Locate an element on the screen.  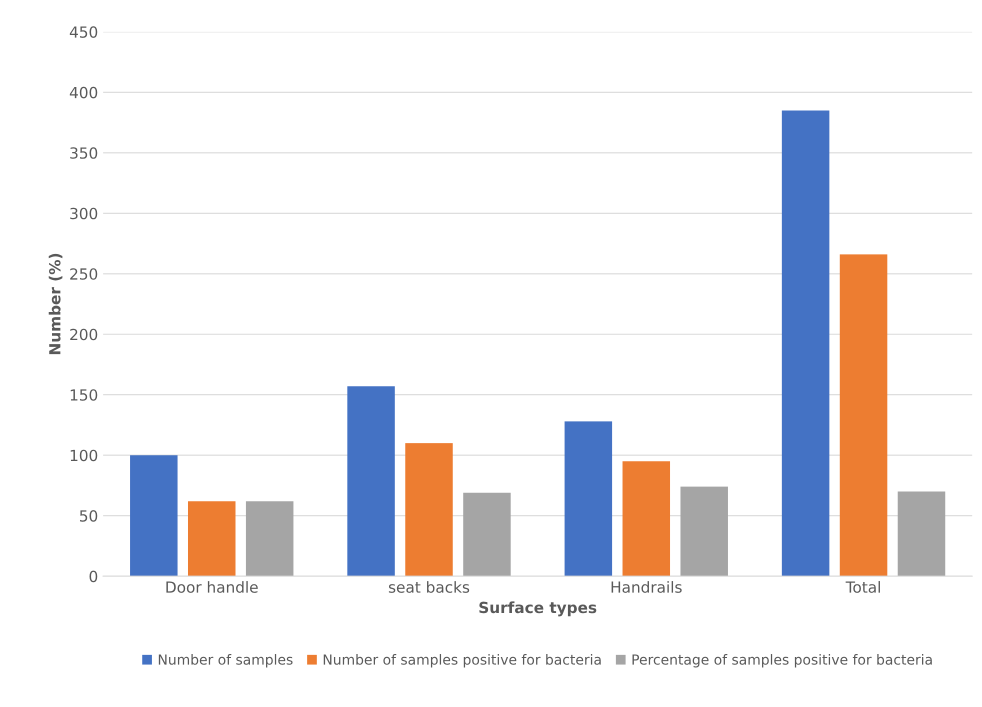
y-axis-title: Number (%) is located at coordinates (55, 304).